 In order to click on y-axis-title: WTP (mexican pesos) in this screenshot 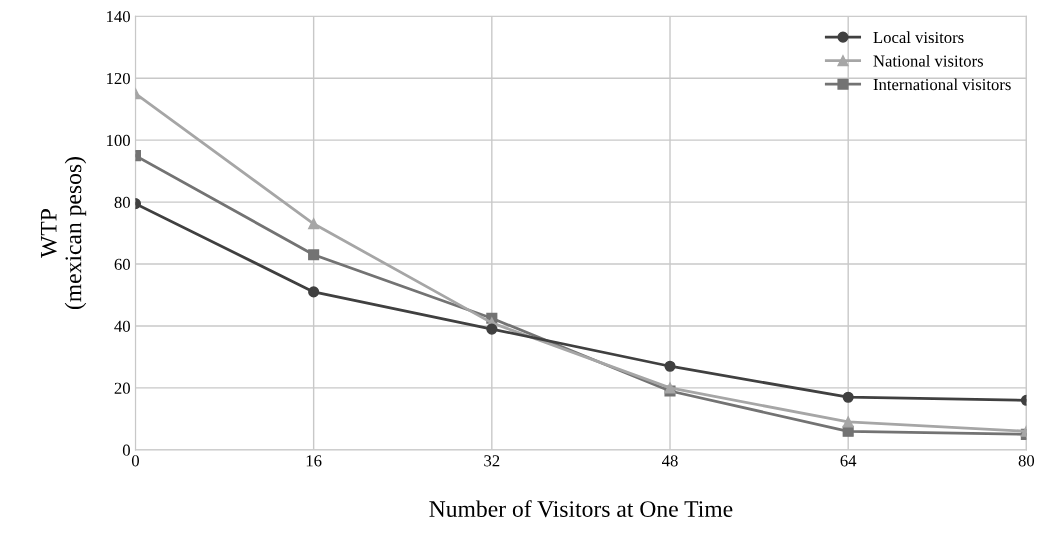, I will do `click(63, 233)`.